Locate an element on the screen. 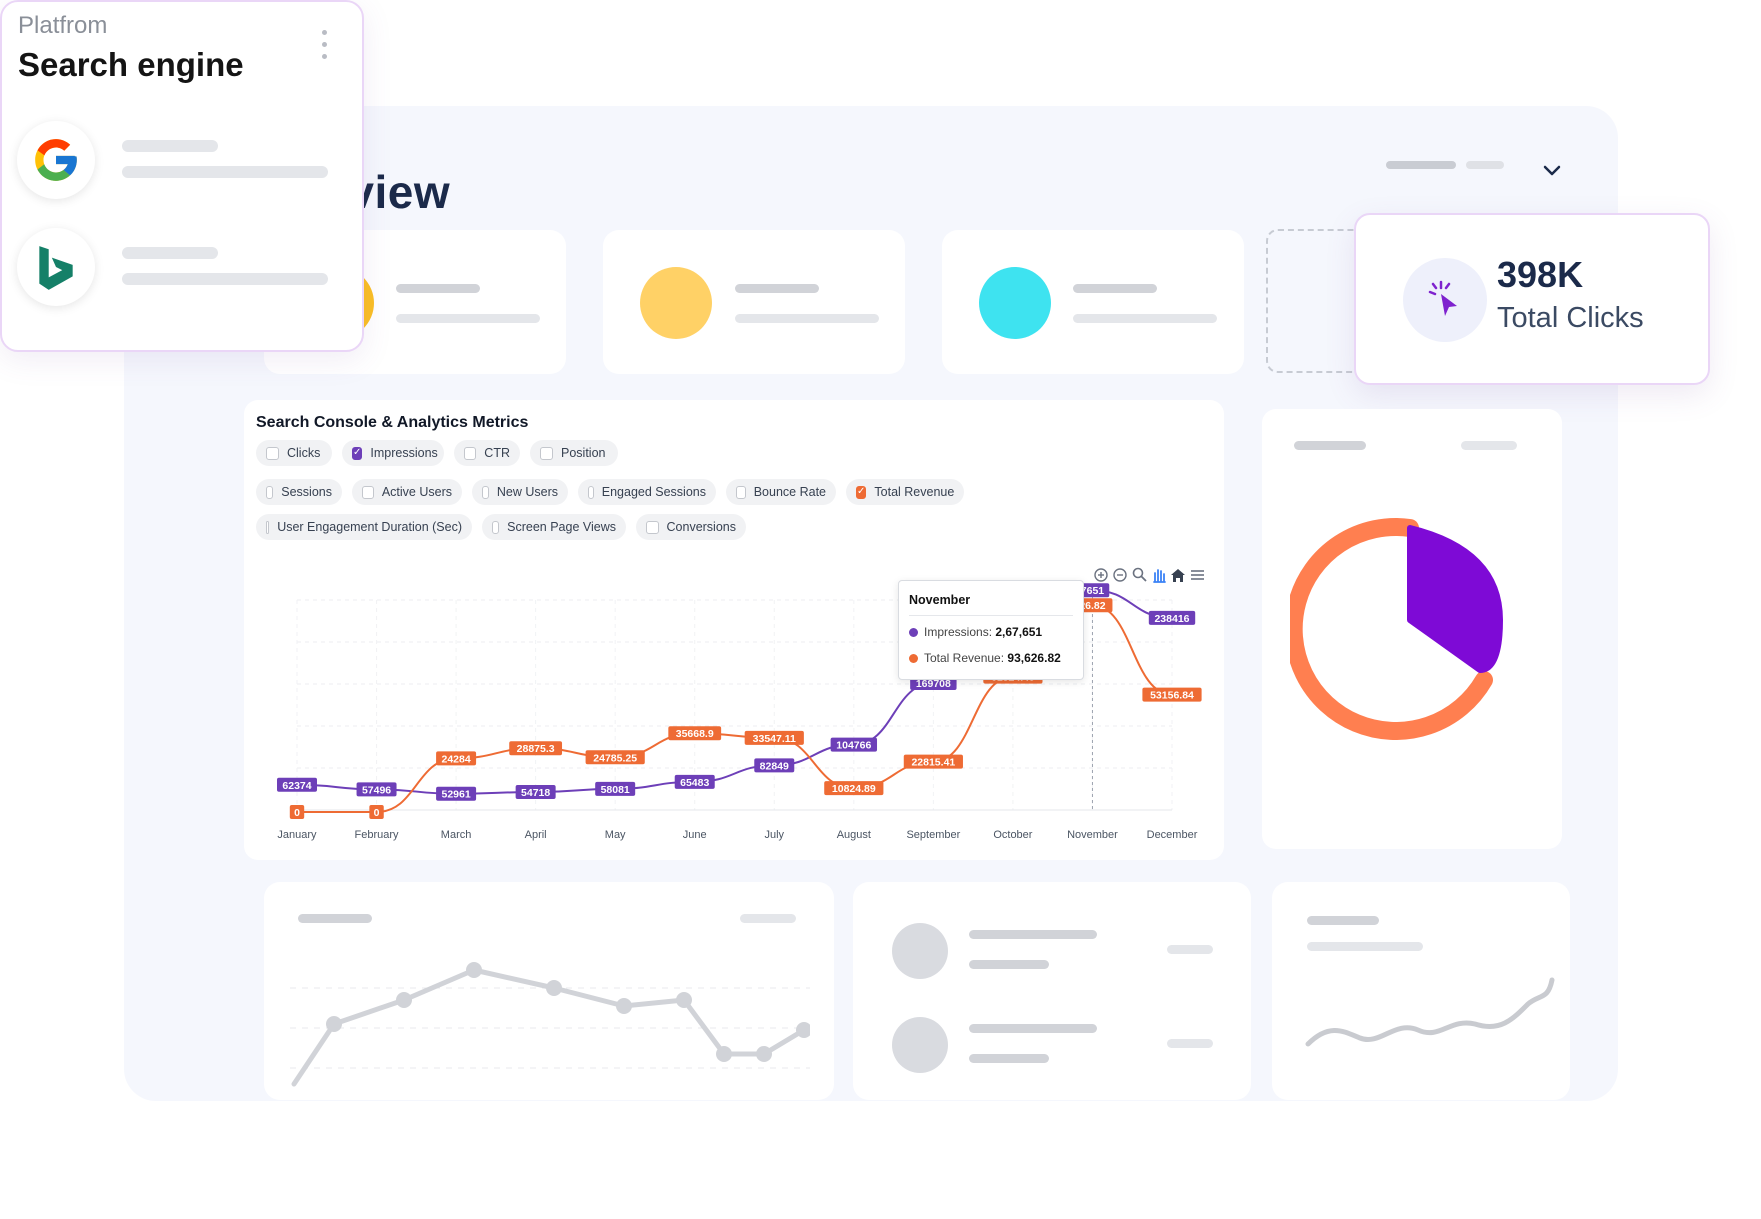 The height and width of the screenshot is (1219, 1761). metric-toggle-screen-page-views: Screen Page Views is located at coordinates (554, 527).